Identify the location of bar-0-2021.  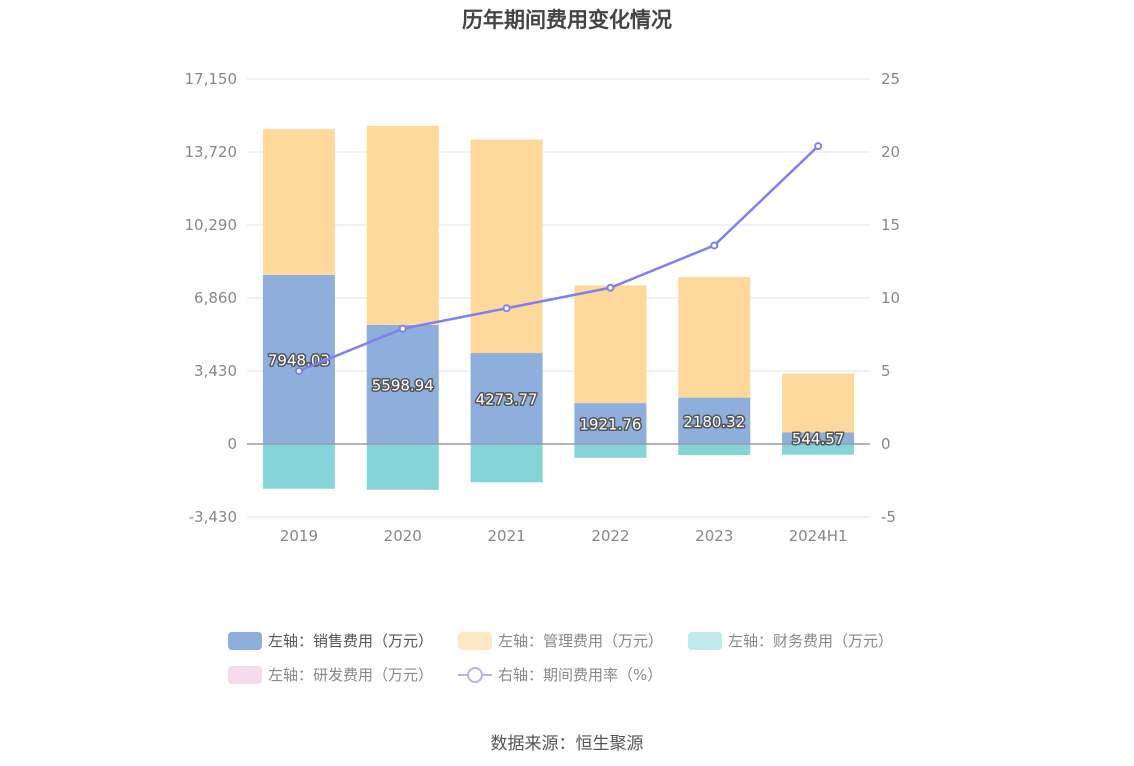
(506, 398).